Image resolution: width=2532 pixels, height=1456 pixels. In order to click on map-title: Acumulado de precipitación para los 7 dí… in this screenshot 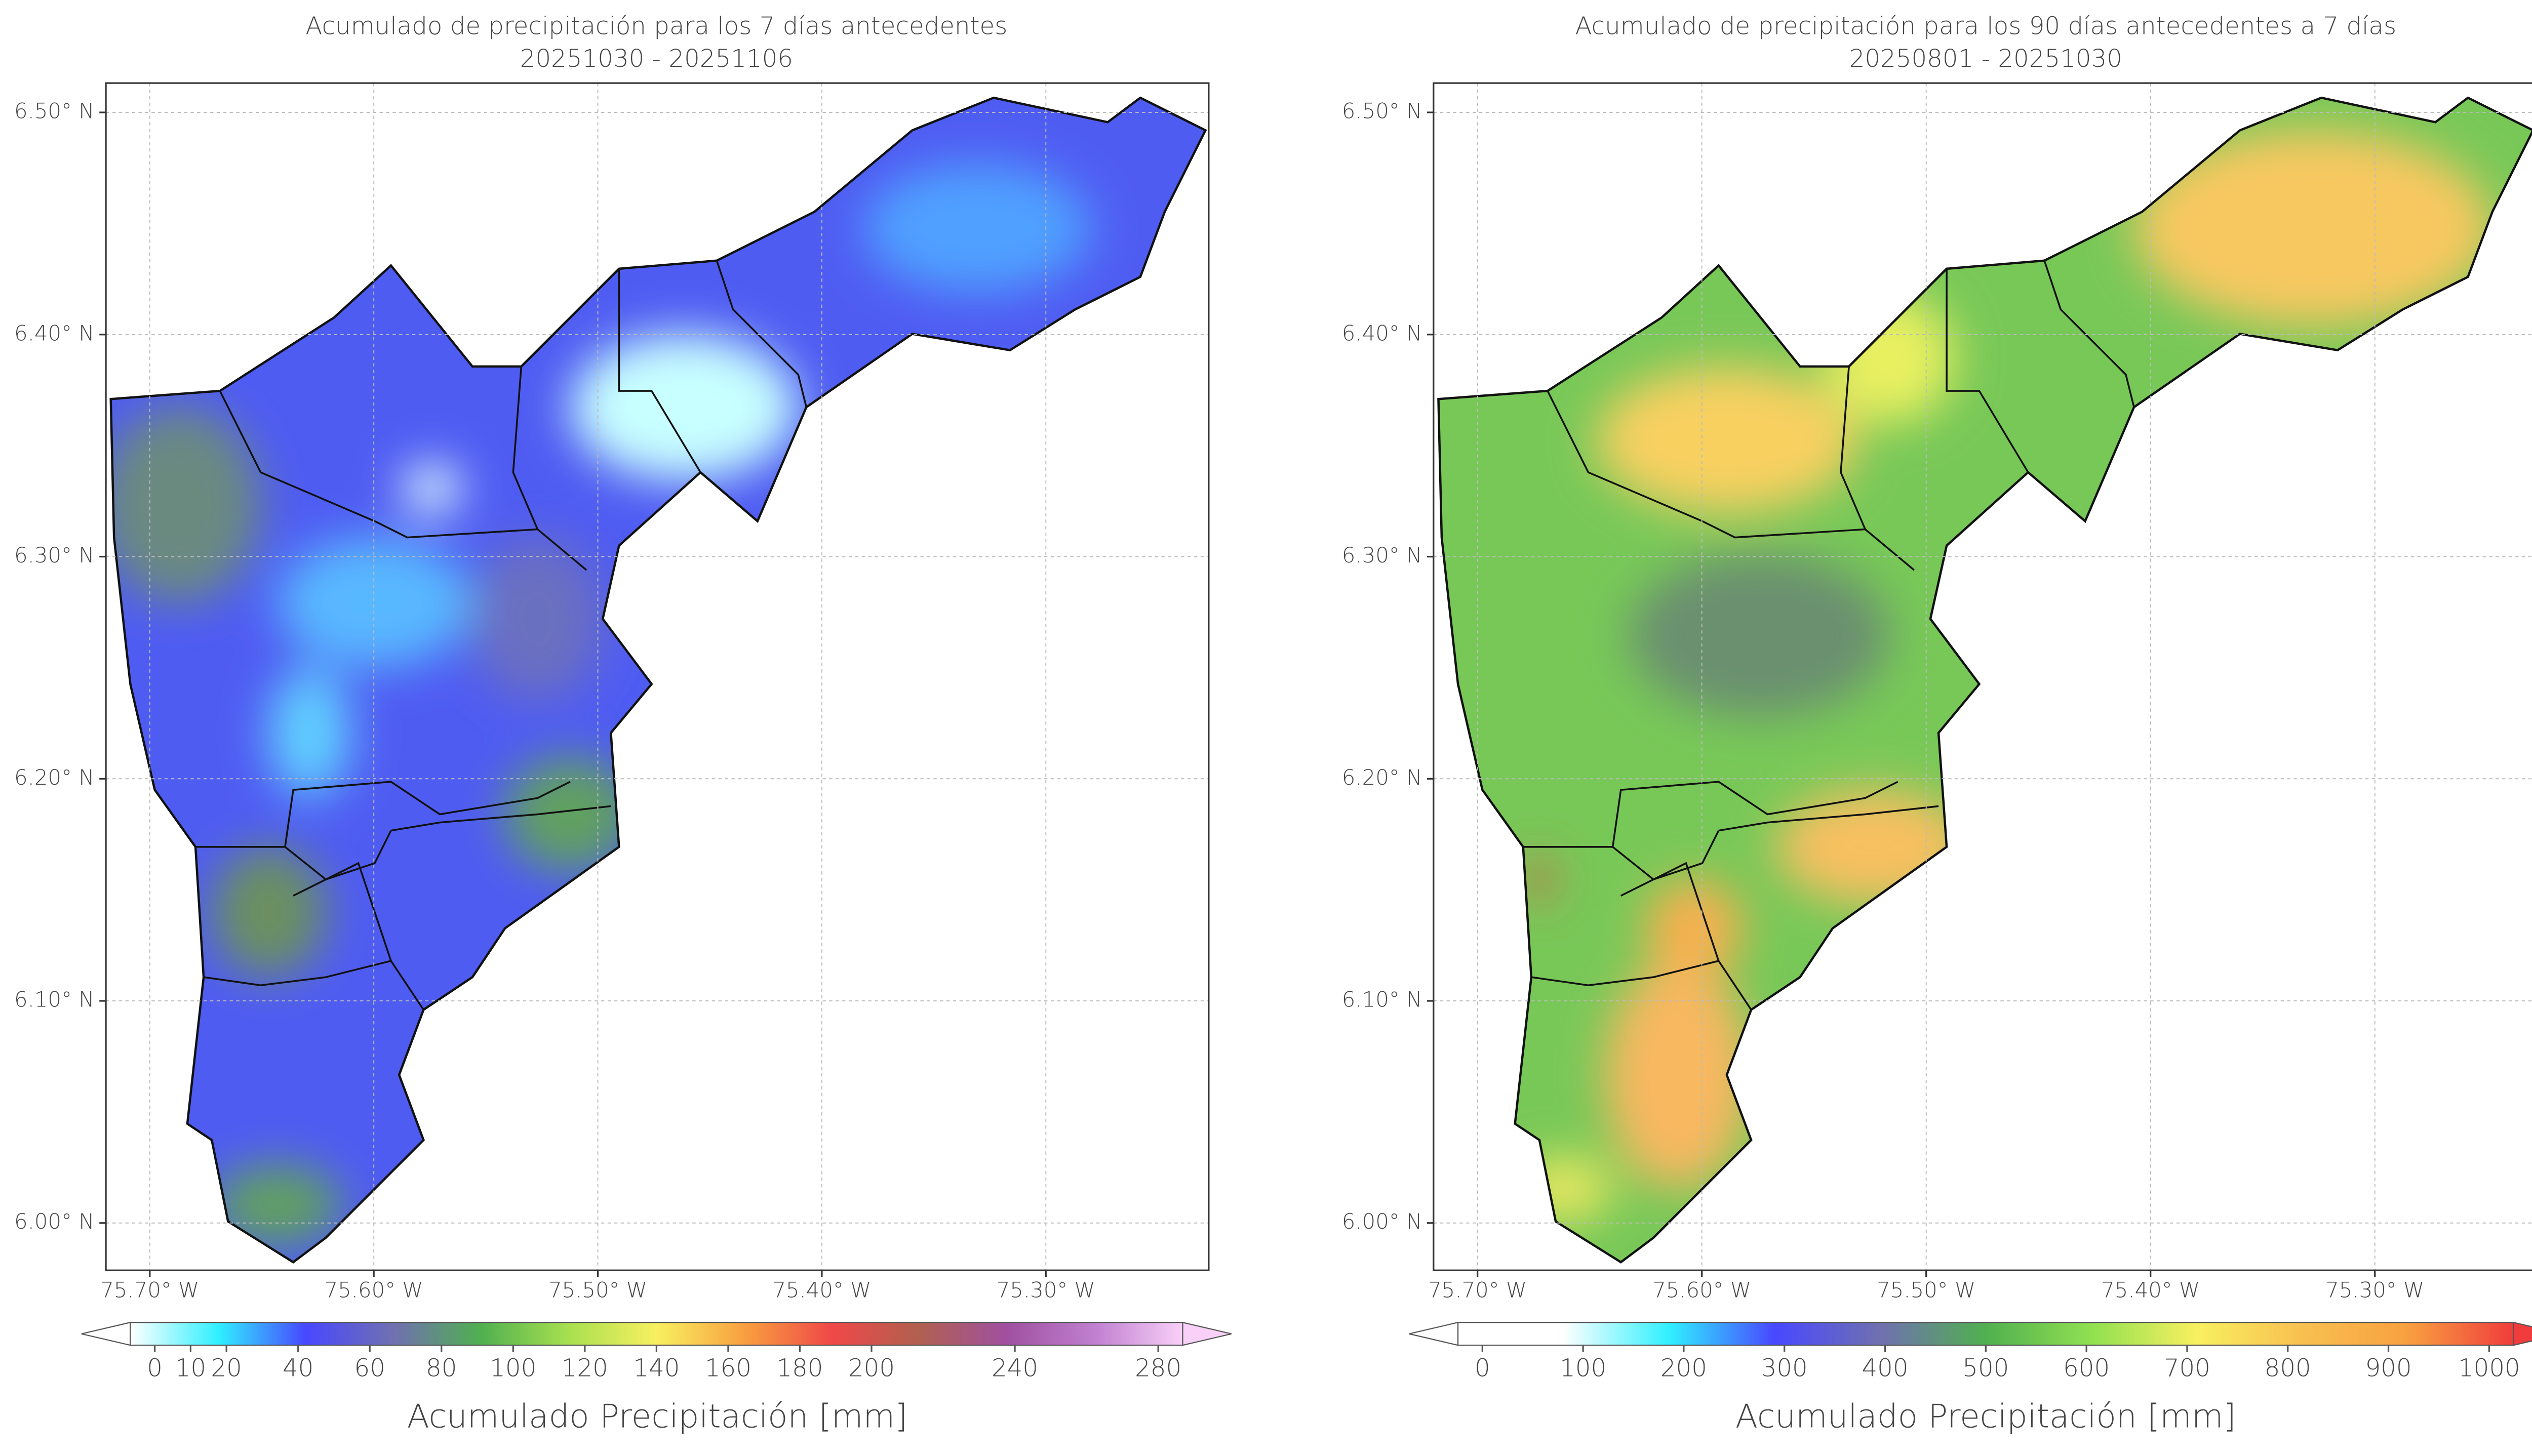, I will do `click(656, 26)`.